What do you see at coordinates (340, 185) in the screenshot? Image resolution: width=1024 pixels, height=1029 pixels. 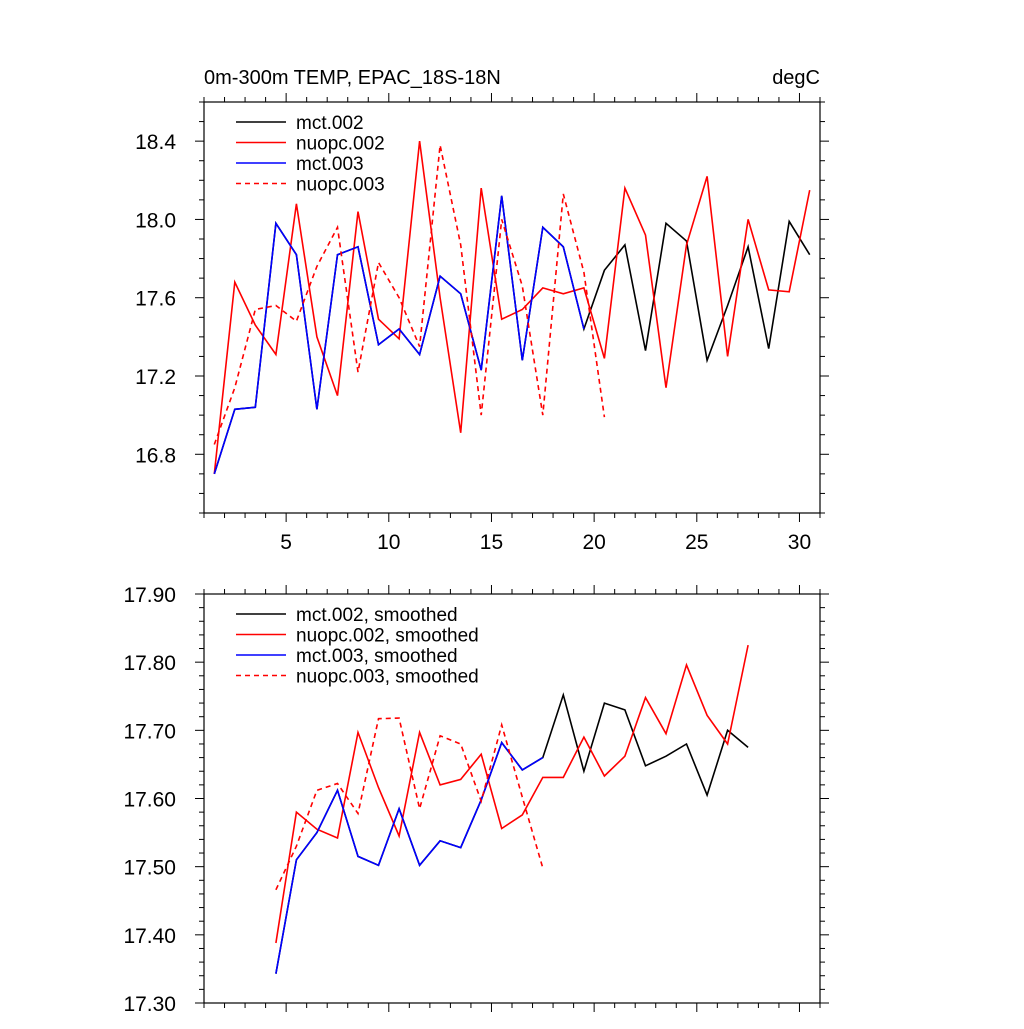 I see `legend-label: nuopc.003` at bounding box center [340, 185].